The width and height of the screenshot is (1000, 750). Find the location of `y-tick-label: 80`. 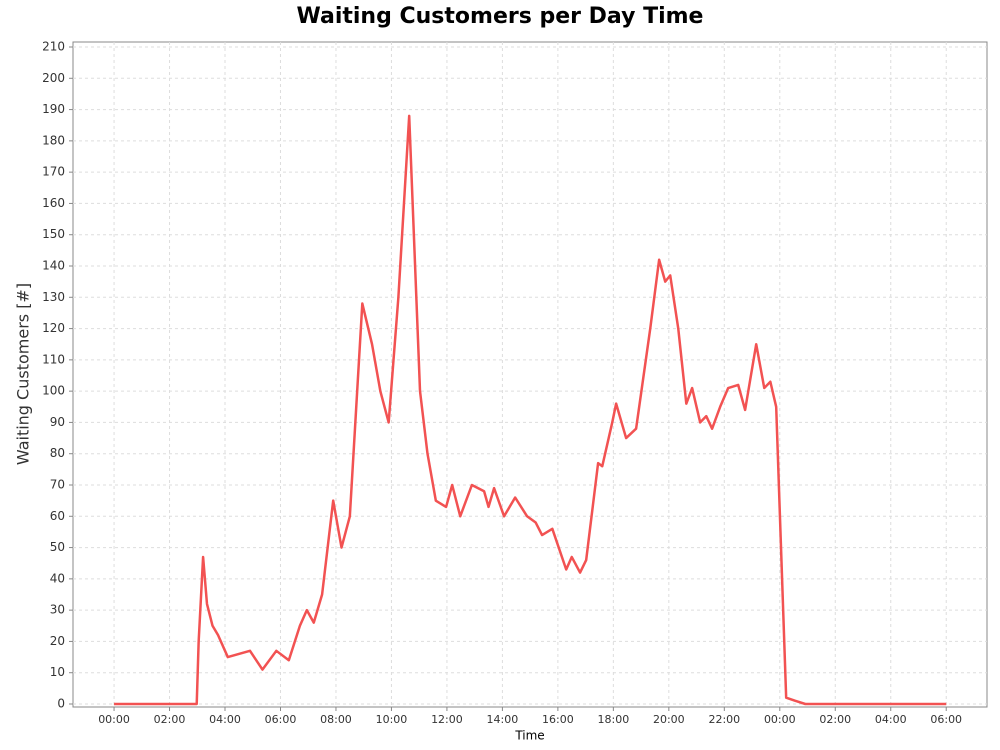

y-tick-label: 80 is located at coordinates (57, 453).